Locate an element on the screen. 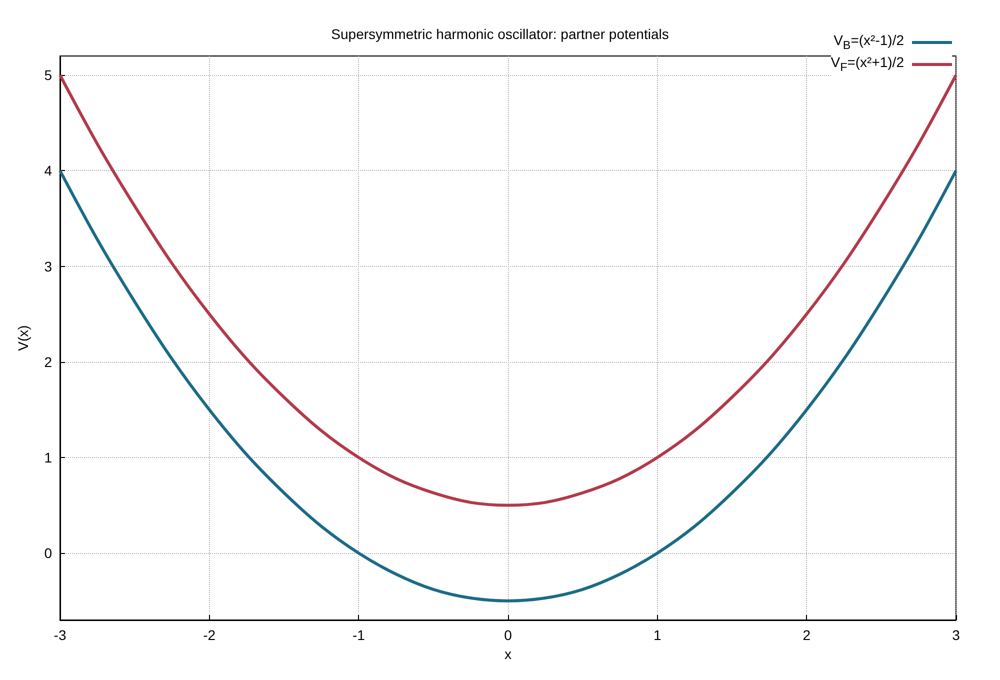  y-tick-label: 2 is located at coordinates (48, 362).